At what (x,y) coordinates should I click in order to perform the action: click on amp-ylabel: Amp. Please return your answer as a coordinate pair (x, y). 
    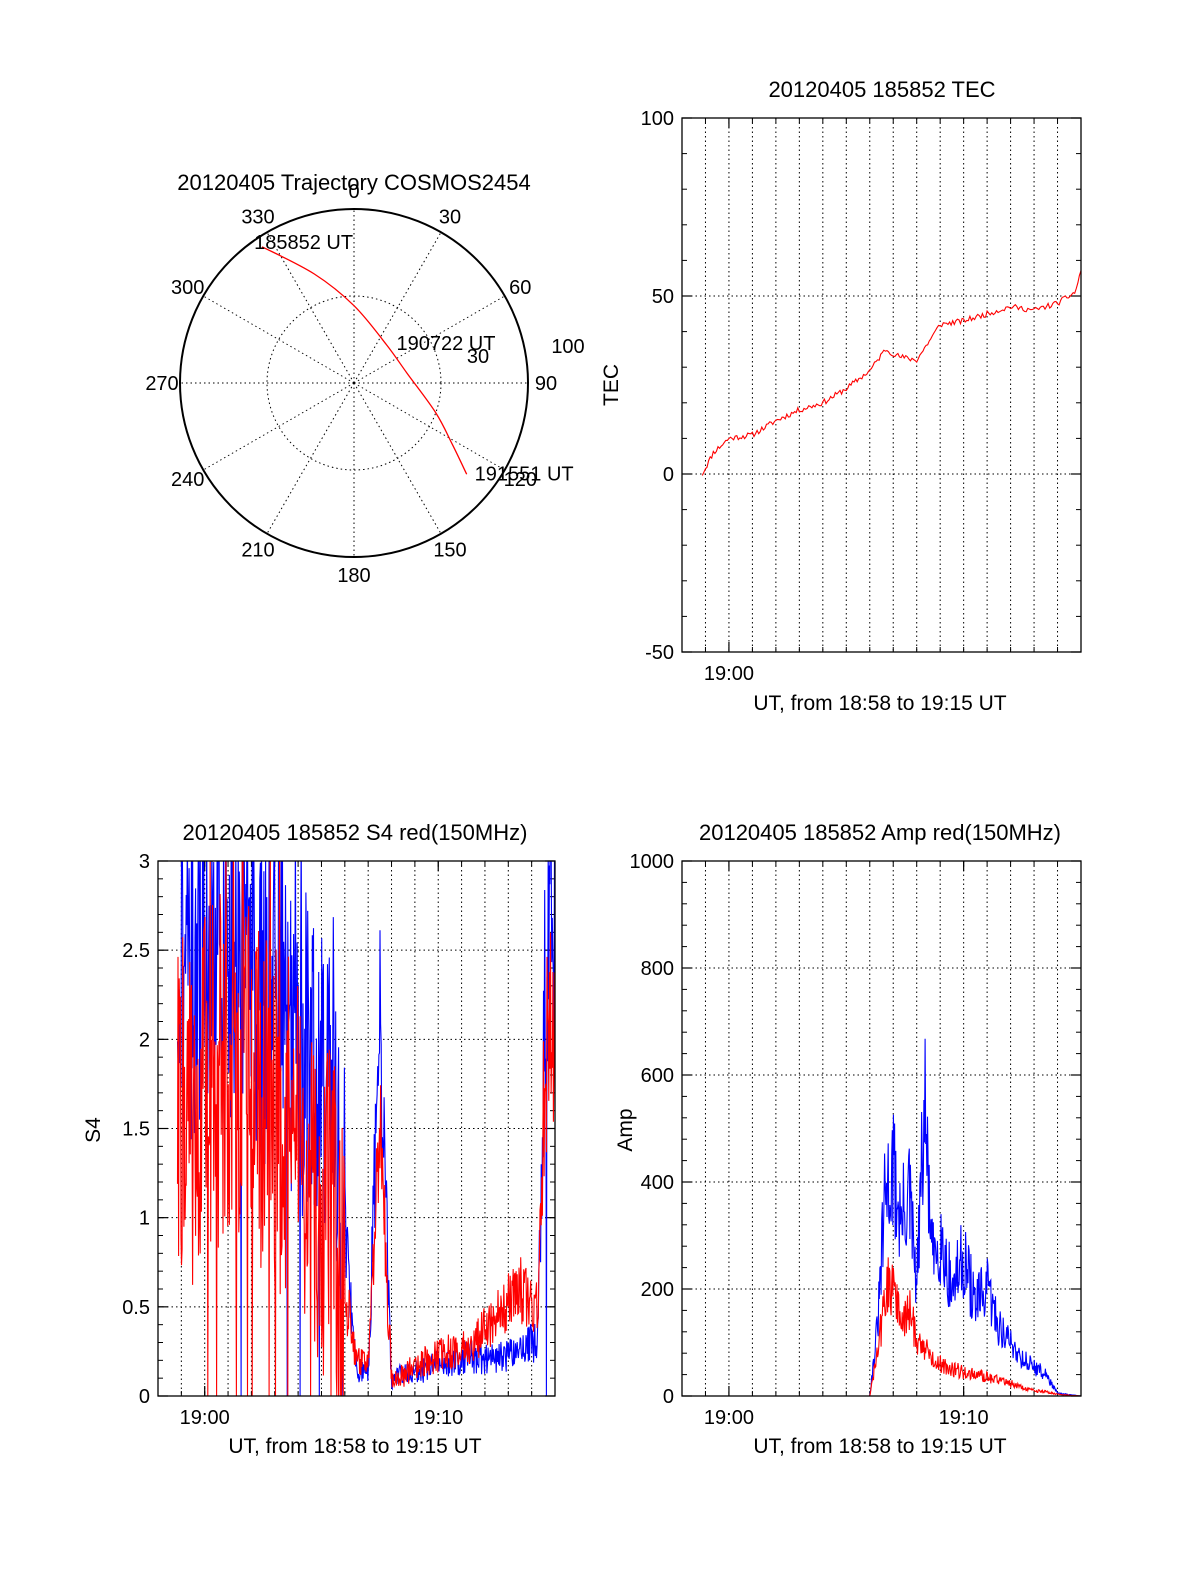
    Looking at the image, I should click on (625, 1129).